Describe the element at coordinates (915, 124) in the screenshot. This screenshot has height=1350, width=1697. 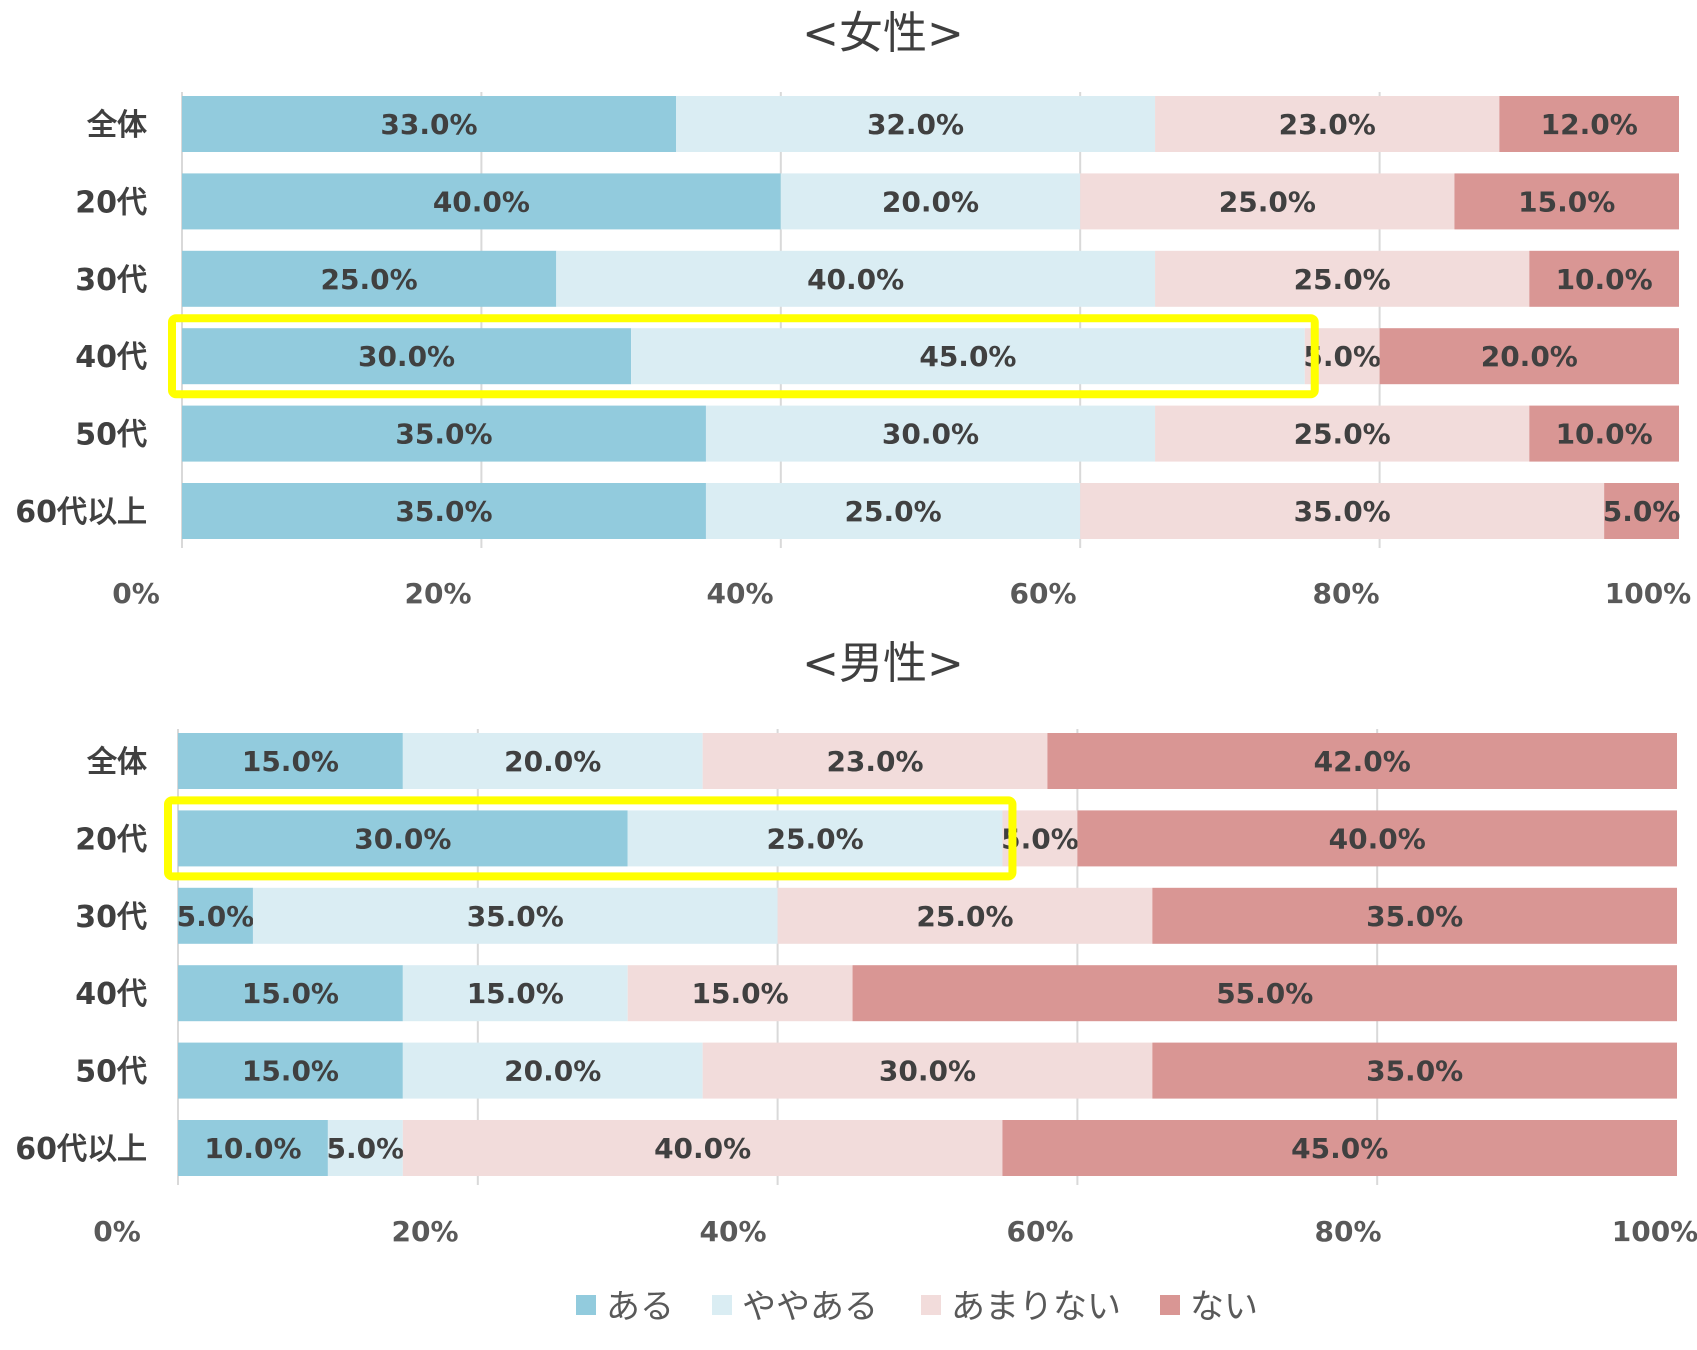
I see `data-label: 32.0%` at that location.